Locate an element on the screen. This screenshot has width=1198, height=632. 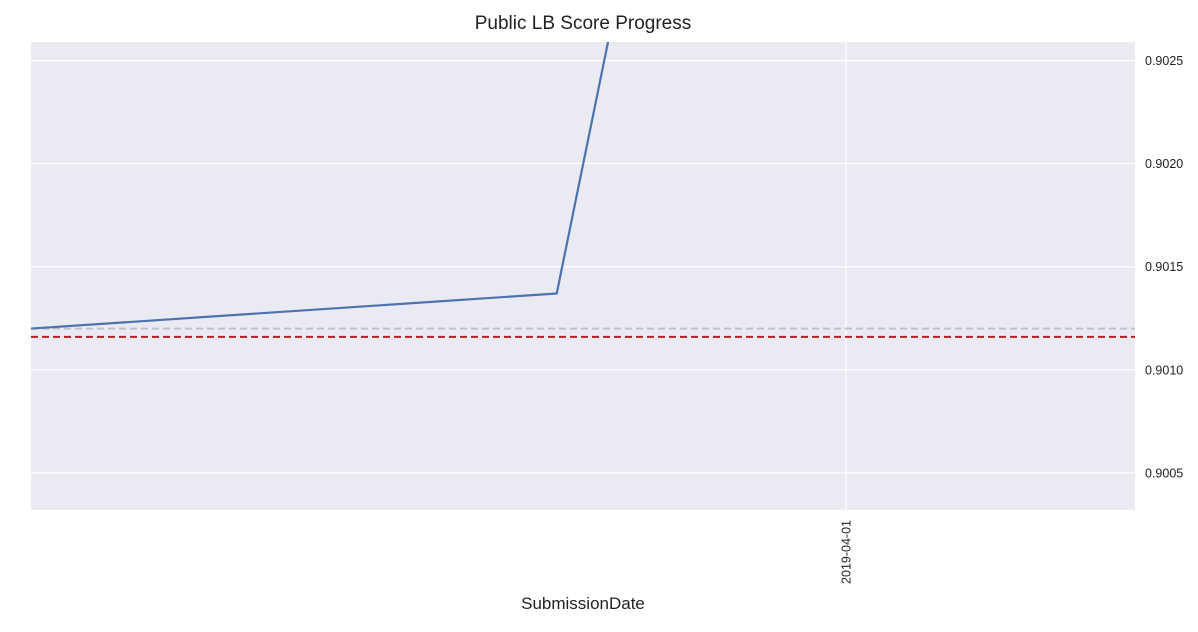
y-tick-label: 0.9005 is located at coordinates (1164, 473).